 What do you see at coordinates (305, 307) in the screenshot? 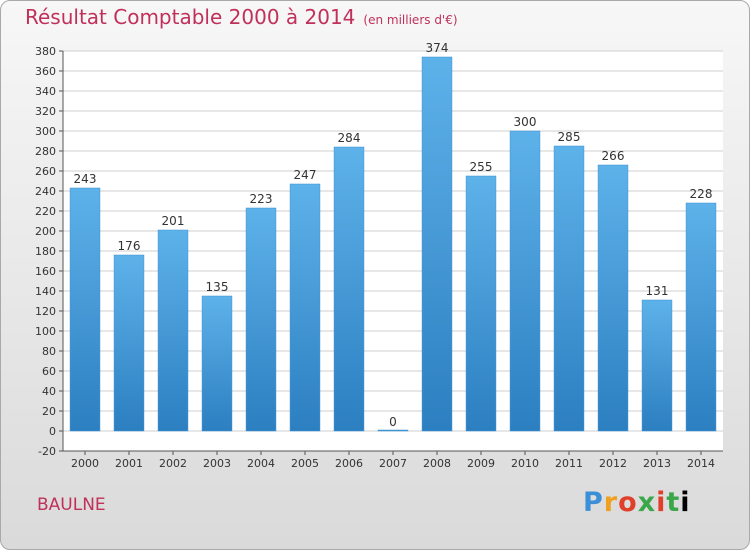
I see `bar-2005` at bounding box center [305, 307].